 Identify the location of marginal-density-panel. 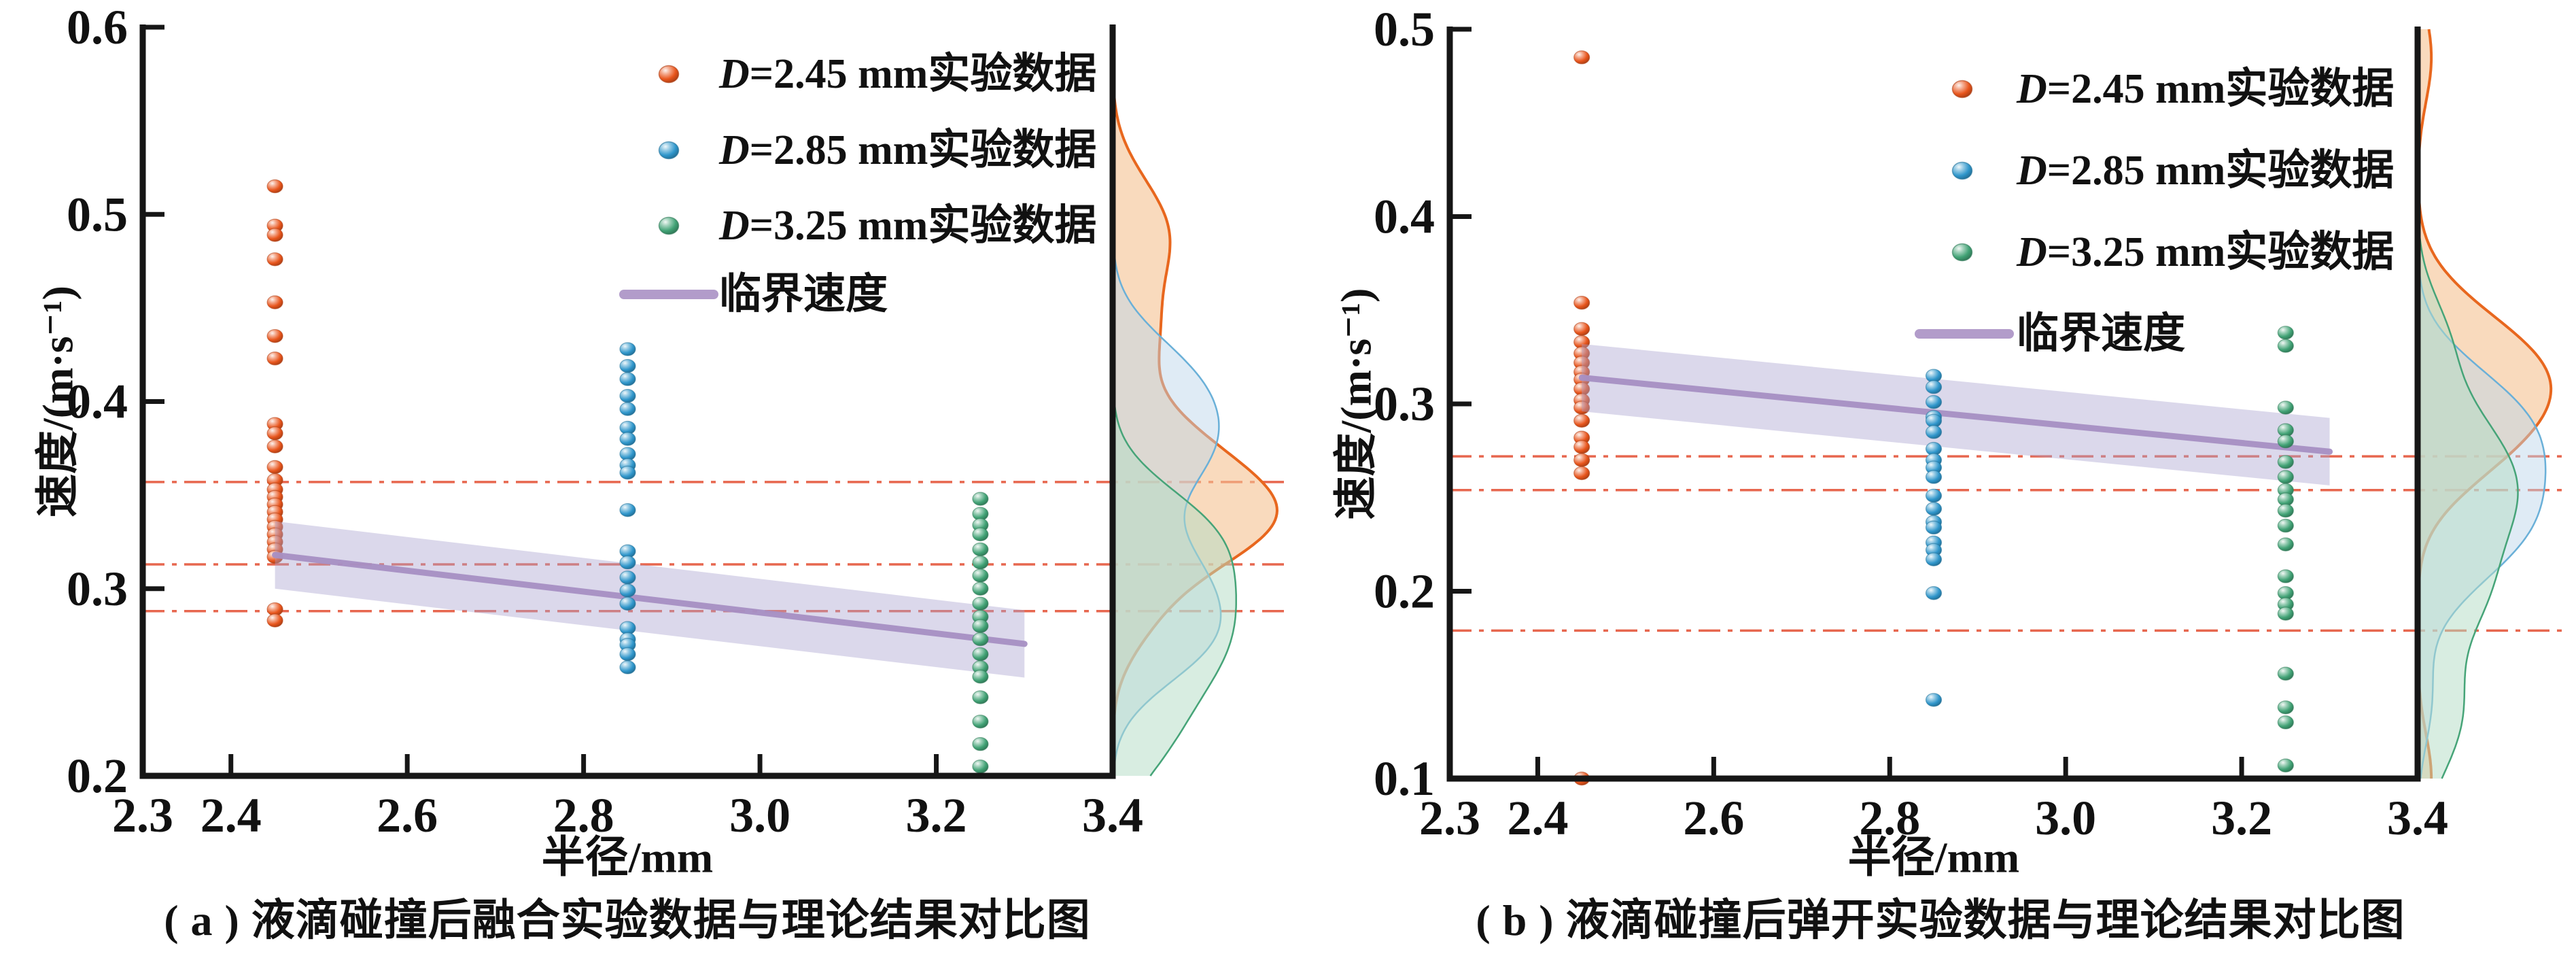
(1195, 402).